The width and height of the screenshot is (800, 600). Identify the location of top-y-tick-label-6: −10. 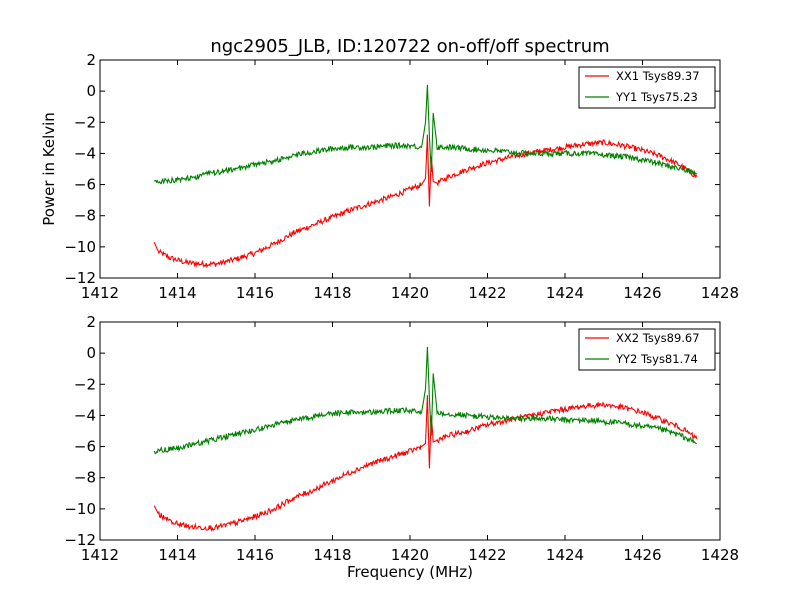
(80, 247).